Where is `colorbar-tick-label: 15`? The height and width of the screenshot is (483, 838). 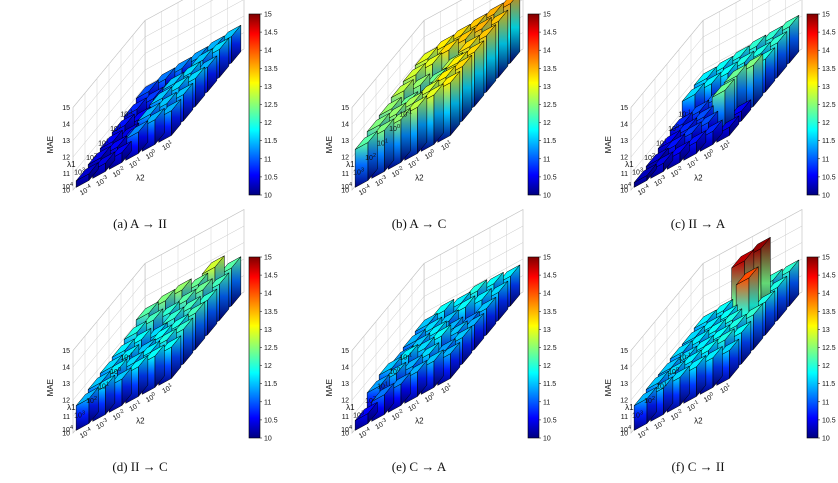 colorbar-tick-label: 15 is located at coordinates (268, 15).